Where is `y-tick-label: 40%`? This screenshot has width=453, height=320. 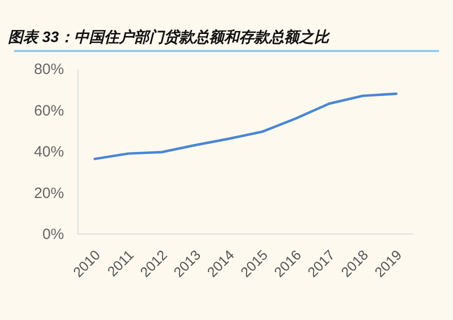 y-tick-label: 40% is located at coordinates (49, 152).